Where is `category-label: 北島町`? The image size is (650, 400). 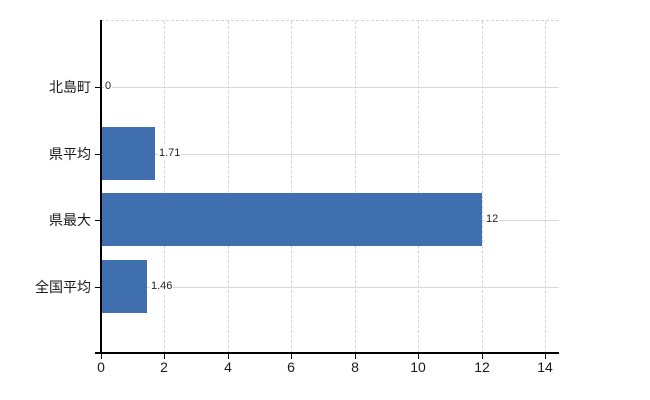 category-label: 北島町 is located at coordinates (70, 87).